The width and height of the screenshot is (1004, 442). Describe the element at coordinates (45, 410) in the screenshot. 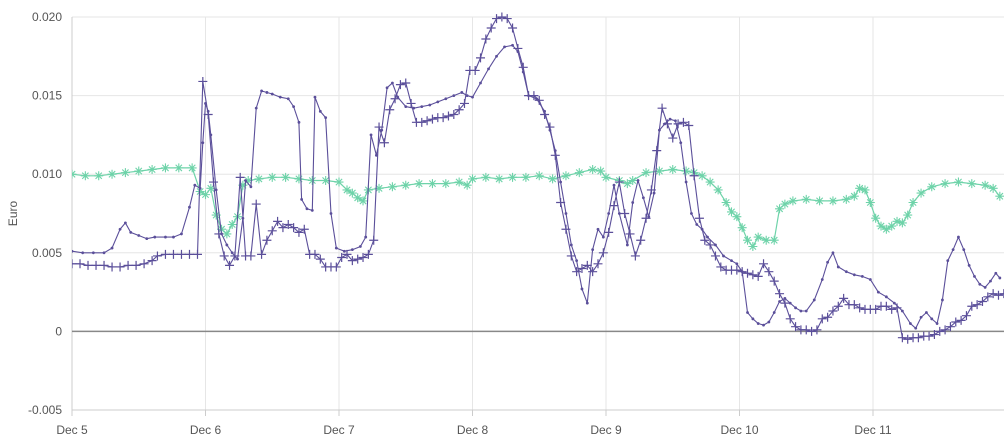

I see `y-tick-label: -0.005` at that location.